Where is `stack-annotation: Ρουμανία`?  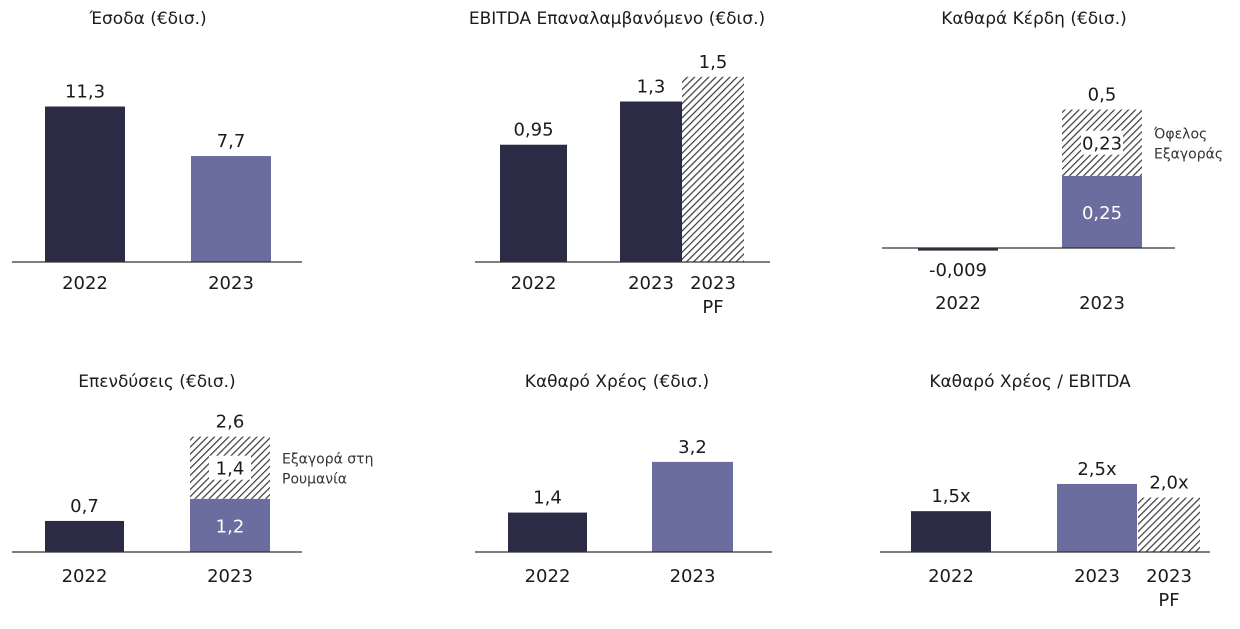 stack-annotation: Ρουμανία is located at coordinates (314, 480).